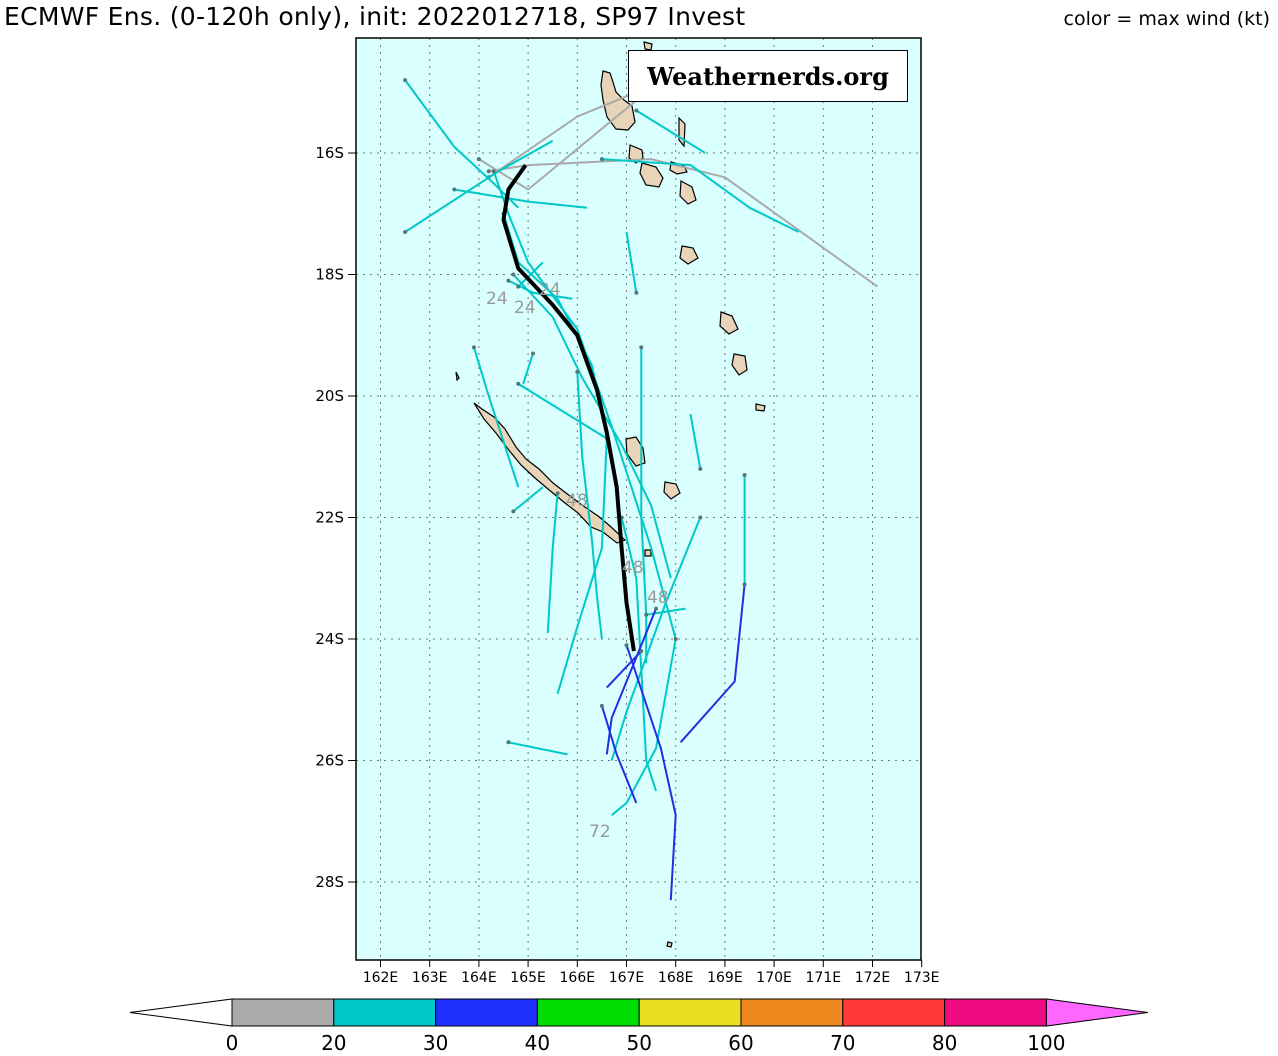  What do you see at coordinates (842, 1043) in the screenshot?
I see `colorbar-tick-label: 70` at bounding box center [842, 1043].